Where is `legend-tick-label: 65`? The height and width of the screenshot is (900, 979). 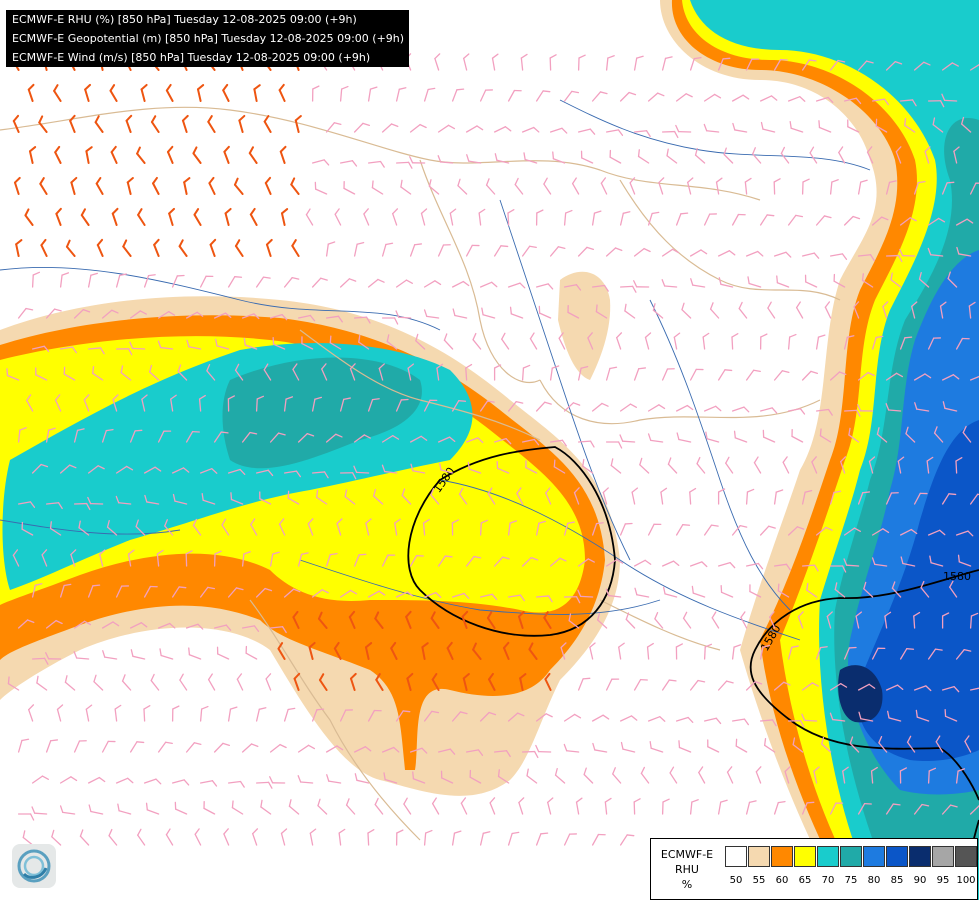
legend-tick-label: 65 is located at coordinates (805, 880).